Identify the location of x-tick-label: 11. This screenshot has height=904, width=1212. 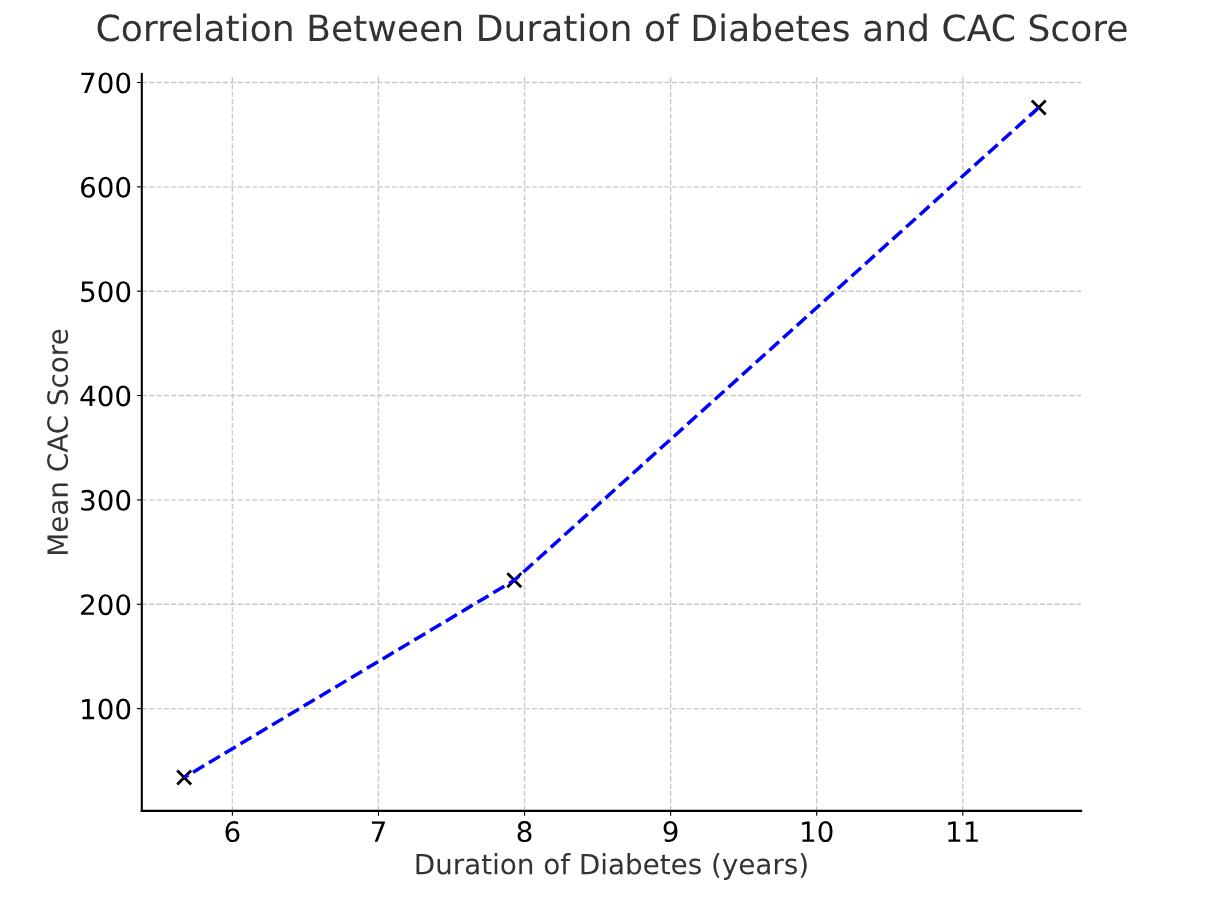
(963, 831).